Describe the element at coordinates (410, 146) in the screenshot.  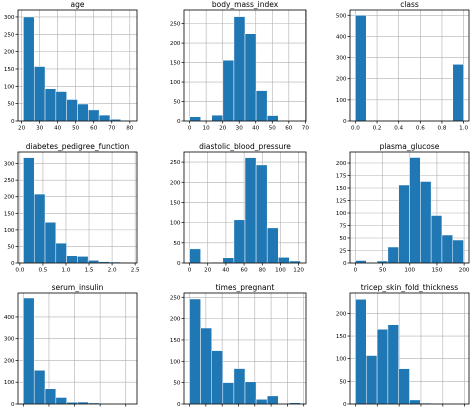
I see `chart-title: plasma_glucose` at that location.